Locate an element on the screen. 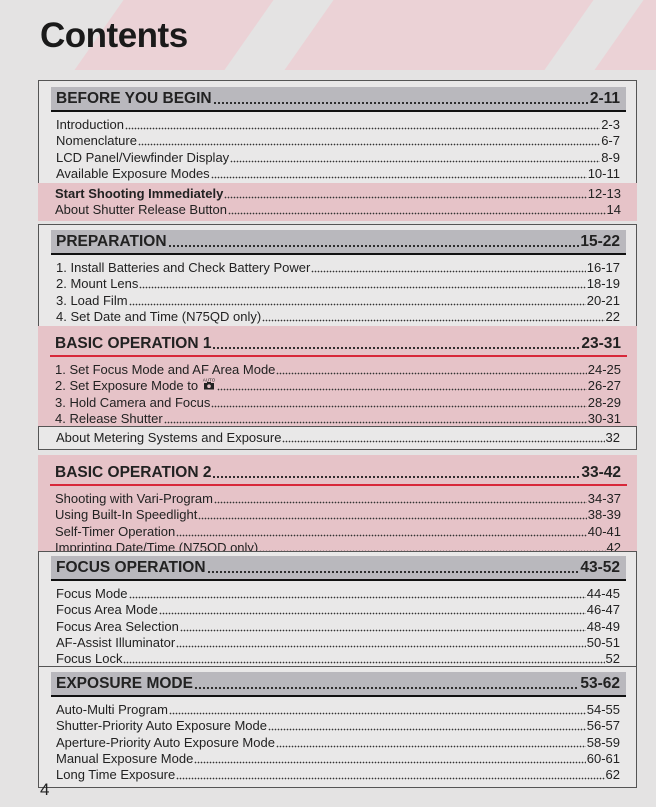 The width and height of the screenshot is (656, 807). toc-entry: Long Time Exposure 62 is located at coordinates (338, 775).